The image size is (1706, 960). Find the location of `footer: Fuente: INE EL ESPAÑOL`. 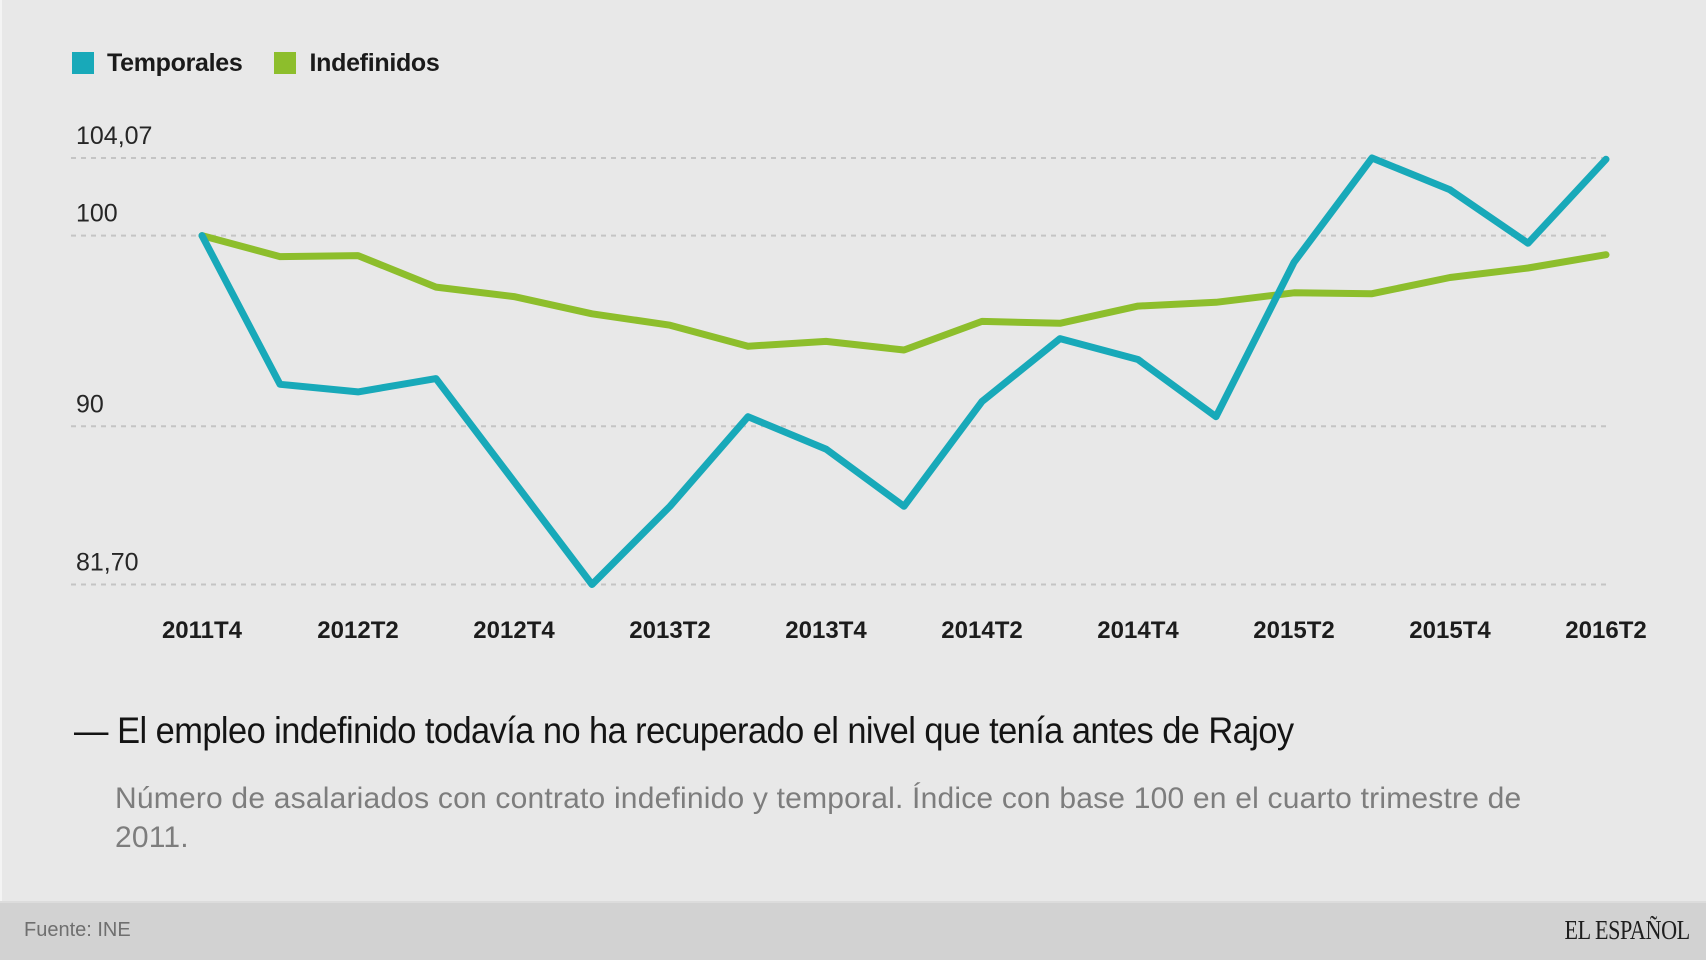

footer: Fuente: INE EL ESPAÑOL is located at coordinates (853, 930).